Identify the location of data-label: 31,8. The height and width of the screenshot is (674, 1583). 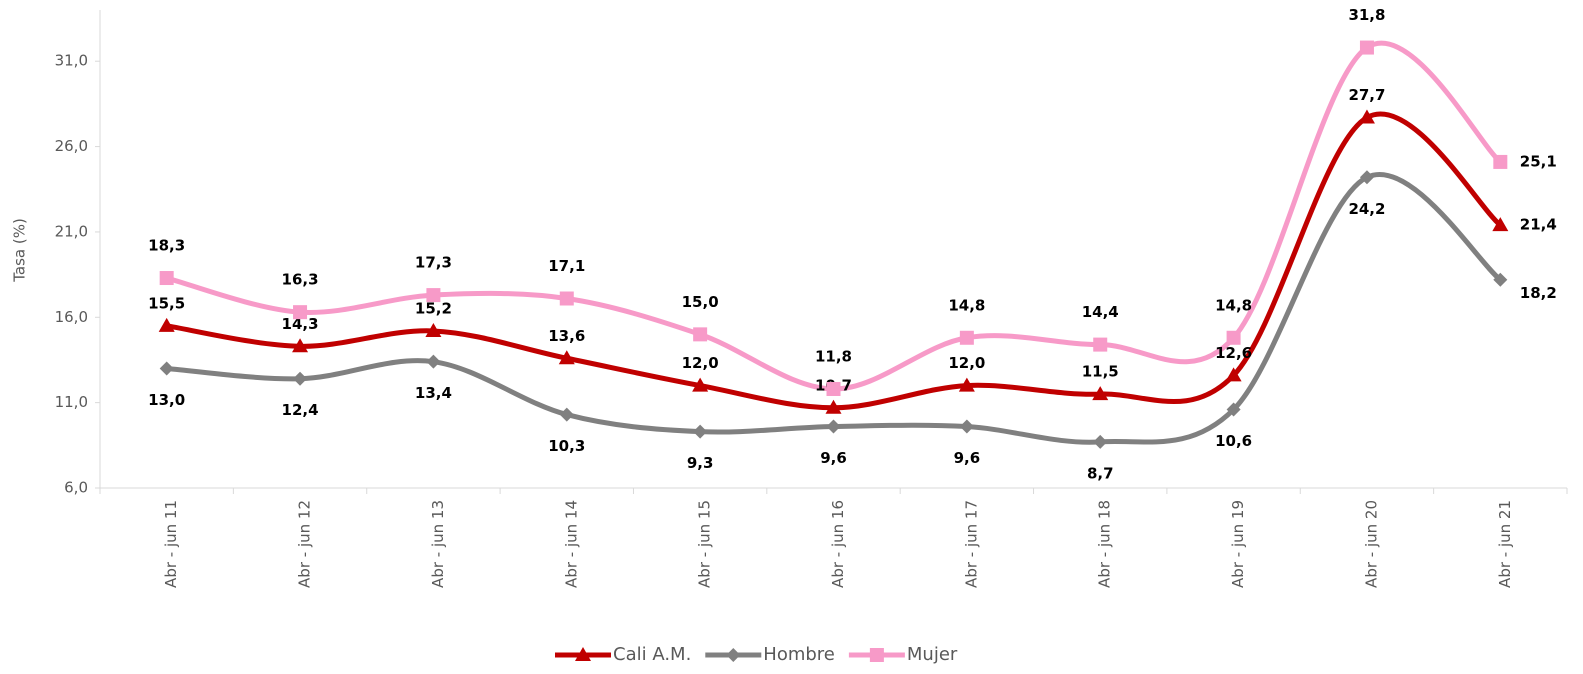
(1366, 15).